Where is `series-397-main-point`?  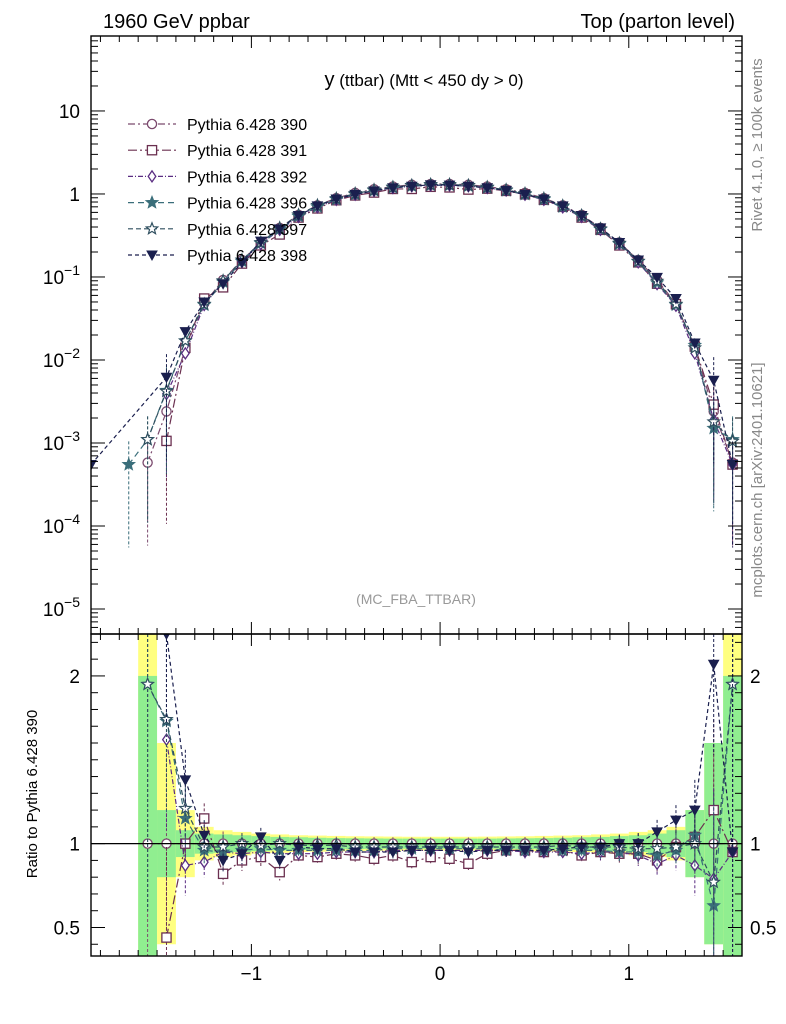
series-397-main-point is located at coordinates (185, 340).